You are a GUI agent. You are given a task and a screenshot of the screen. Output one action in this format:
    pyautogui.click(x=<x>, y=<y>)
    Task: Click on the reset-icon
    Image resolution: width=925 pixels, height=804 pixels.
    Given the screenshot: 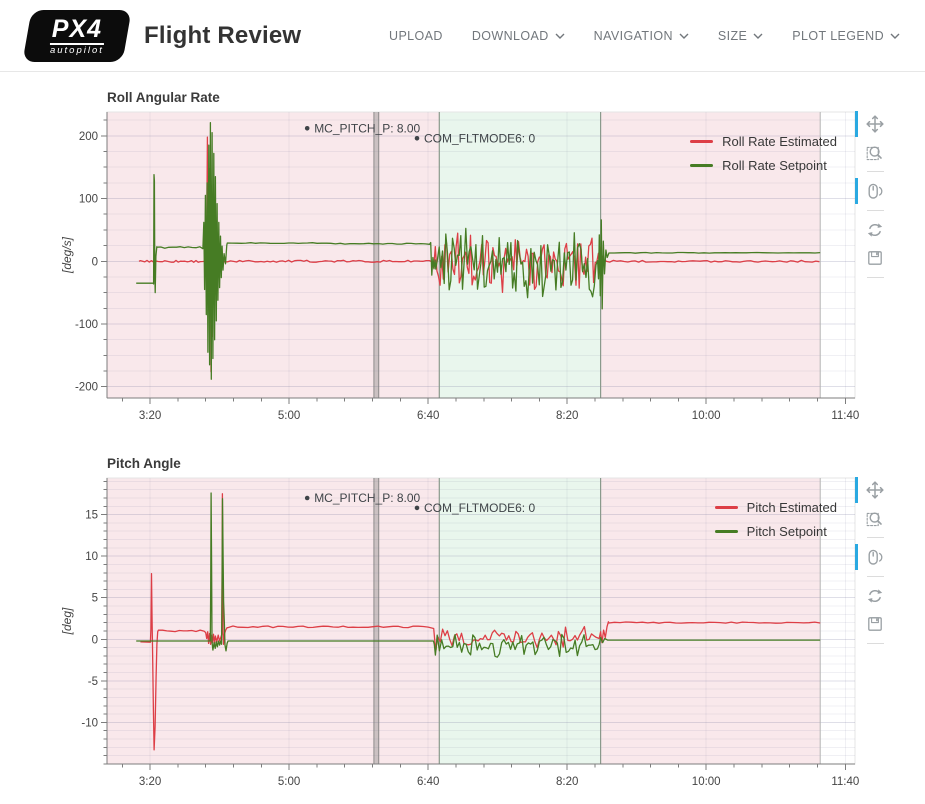 What is the action you would take?
    pyautogui.click(x=875, y=230)
    